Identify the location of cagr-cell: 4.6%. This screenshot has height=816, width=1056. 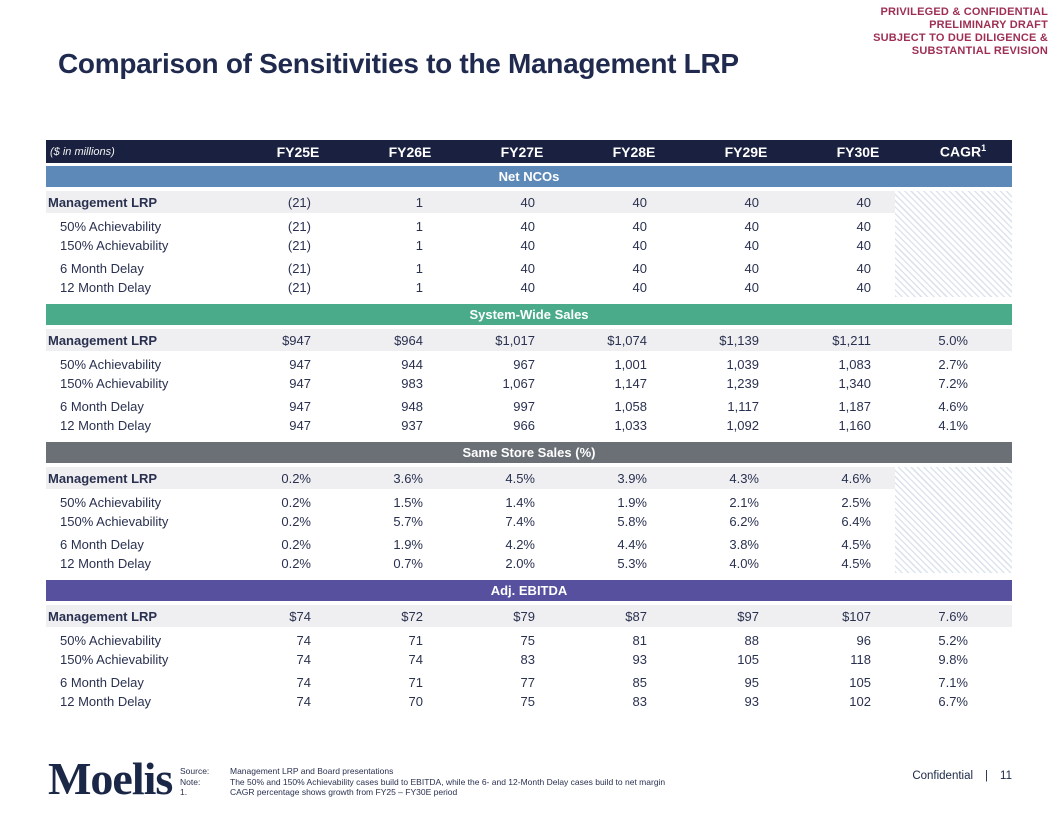
(953, 406).